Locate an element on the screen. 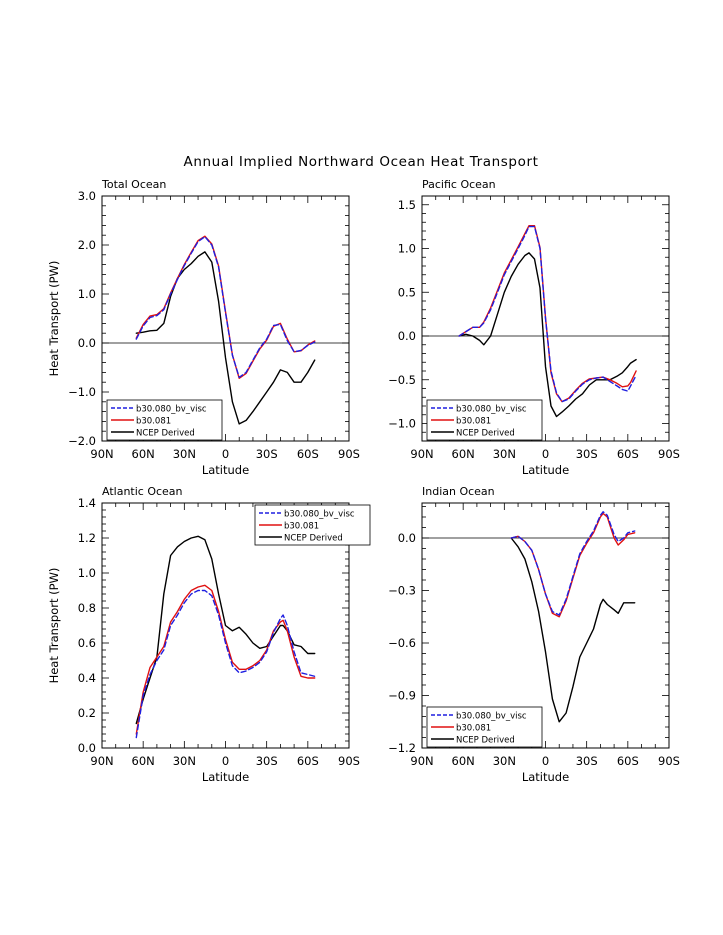 The image size is (723, 935). y-tick-label: 3.0 is located at coordinates (87, 196).